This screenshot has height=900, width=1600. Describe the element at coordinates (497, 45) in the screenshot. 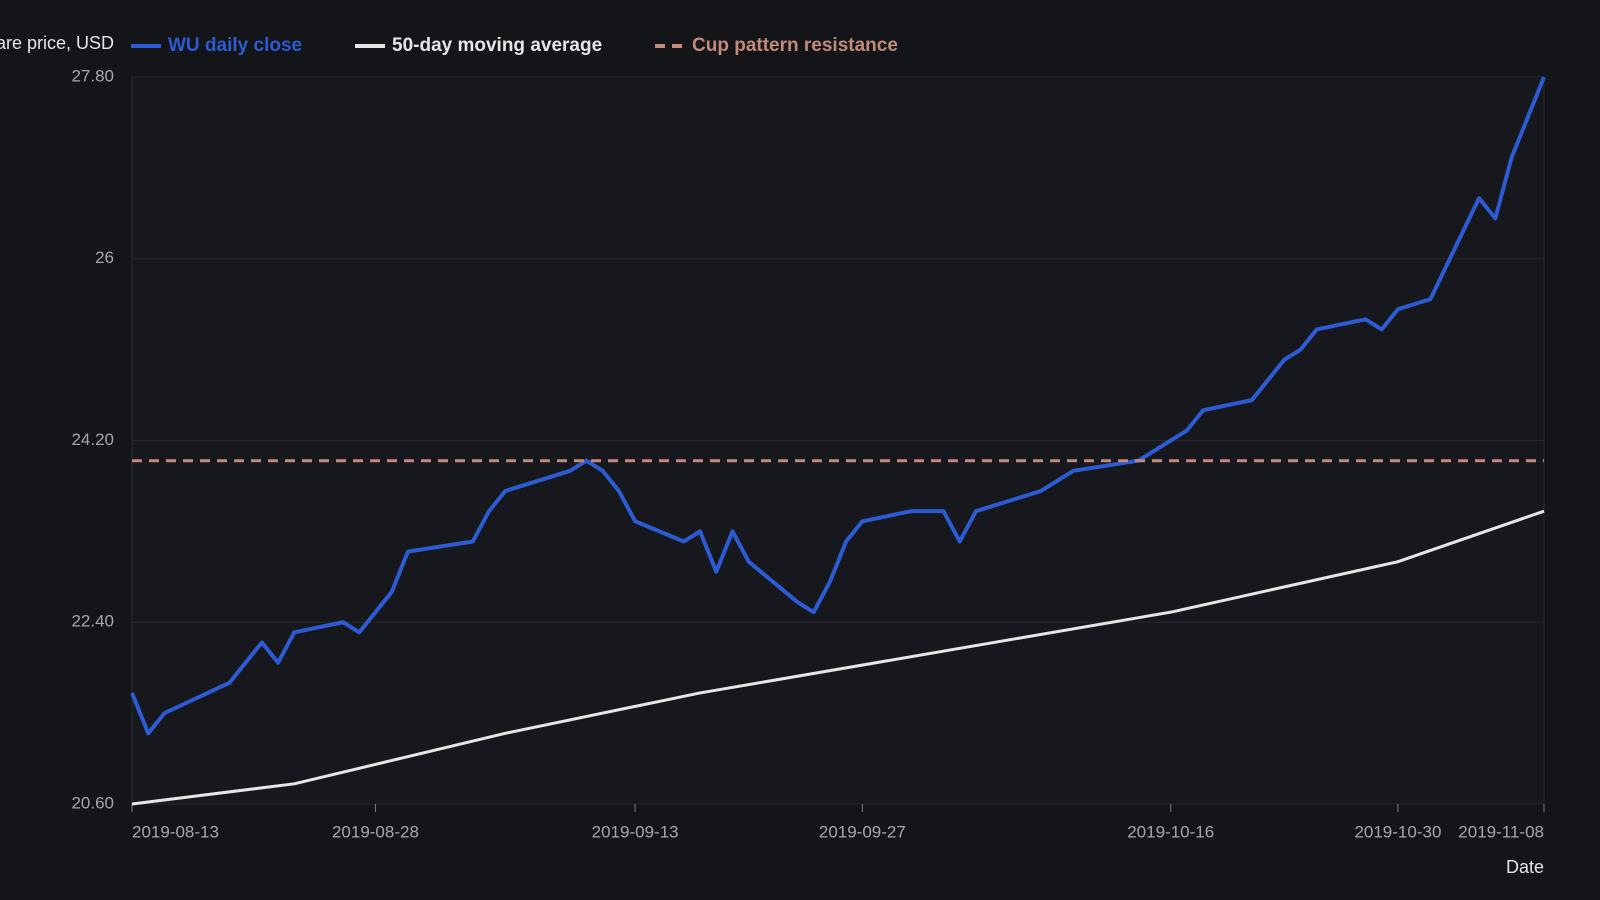

I see `legend-label: 50-day moving average` at that location.